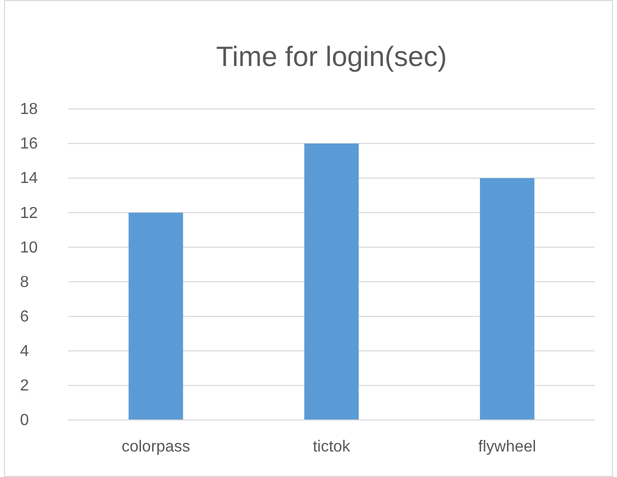  I want to click on x-tick-label: colorpass, so click(156, 447).